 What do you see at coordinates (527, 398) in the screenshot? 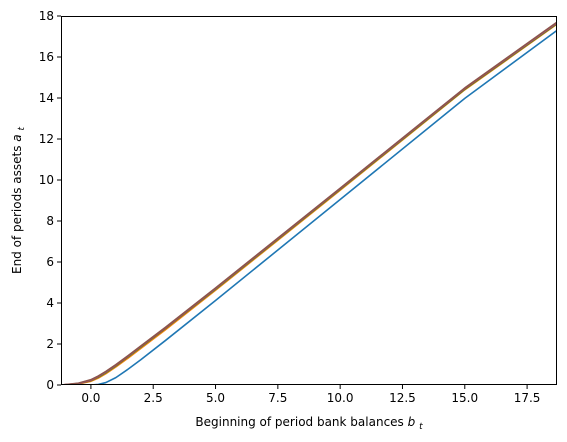
I see `x-tick-label: 17.5` at bounding box center [527, 398].